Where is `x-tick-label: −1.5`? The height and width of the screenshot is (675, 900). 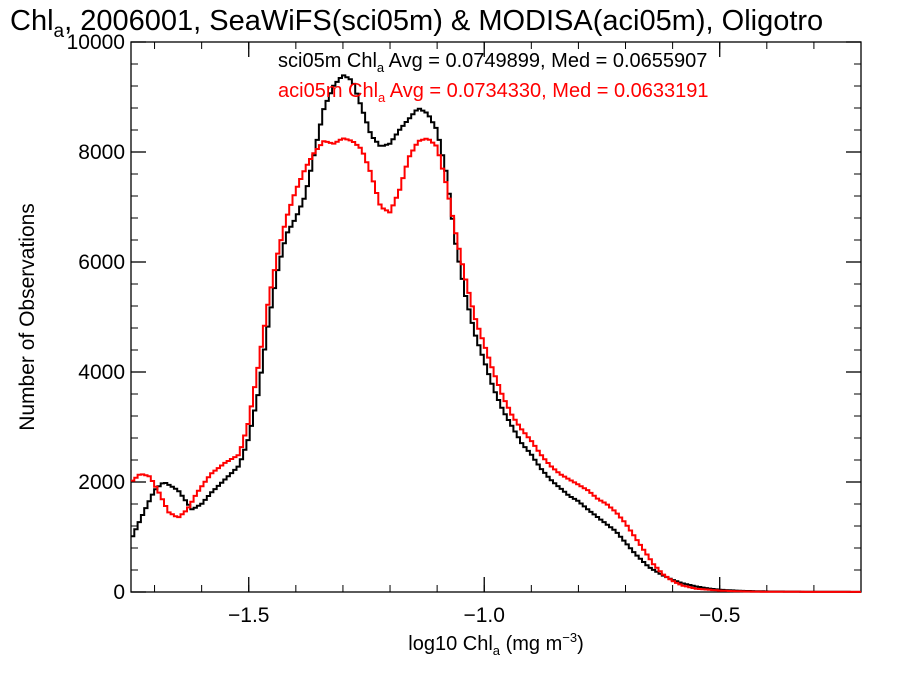
x-tick-label: −1.5 is located at coordinates (248, 615).